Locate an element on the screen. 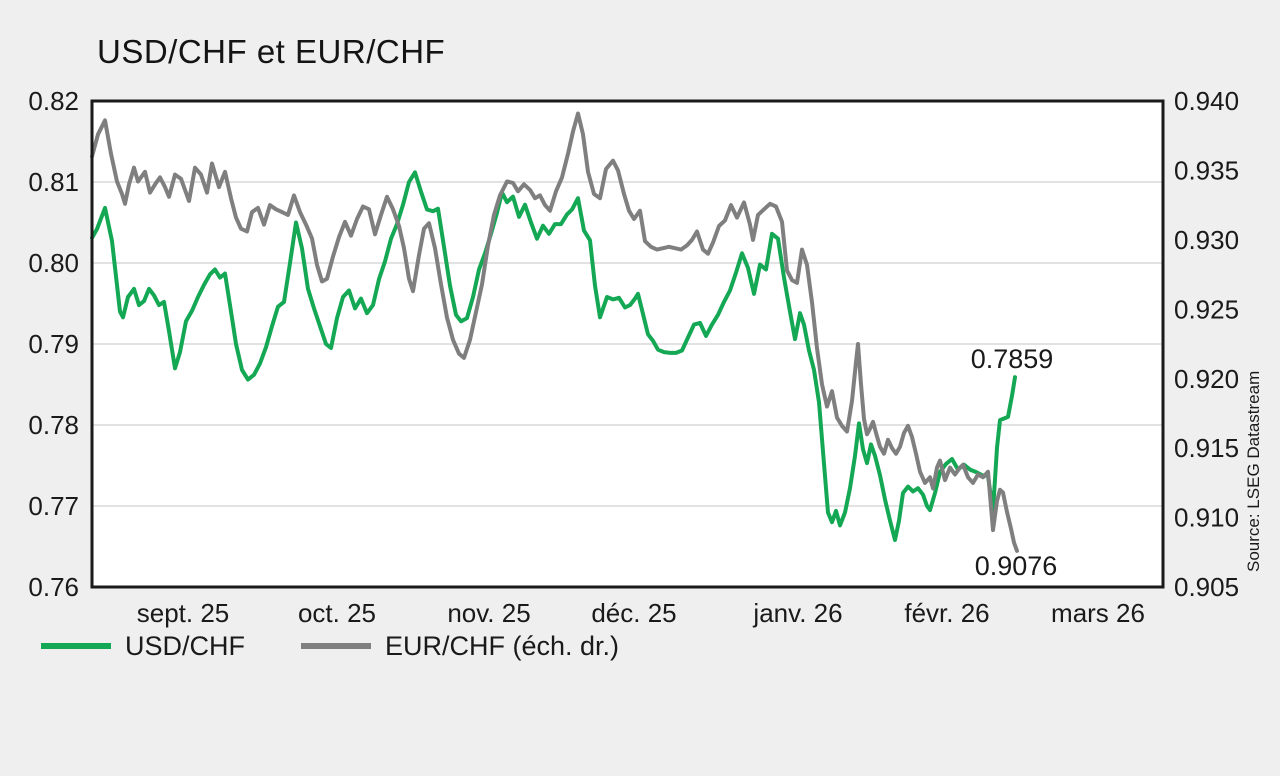 Image resolution: width=1280 pixels, height=776 pixels. y-axis-left-tick-label: 0.81 is located at coordinates (53, 182).